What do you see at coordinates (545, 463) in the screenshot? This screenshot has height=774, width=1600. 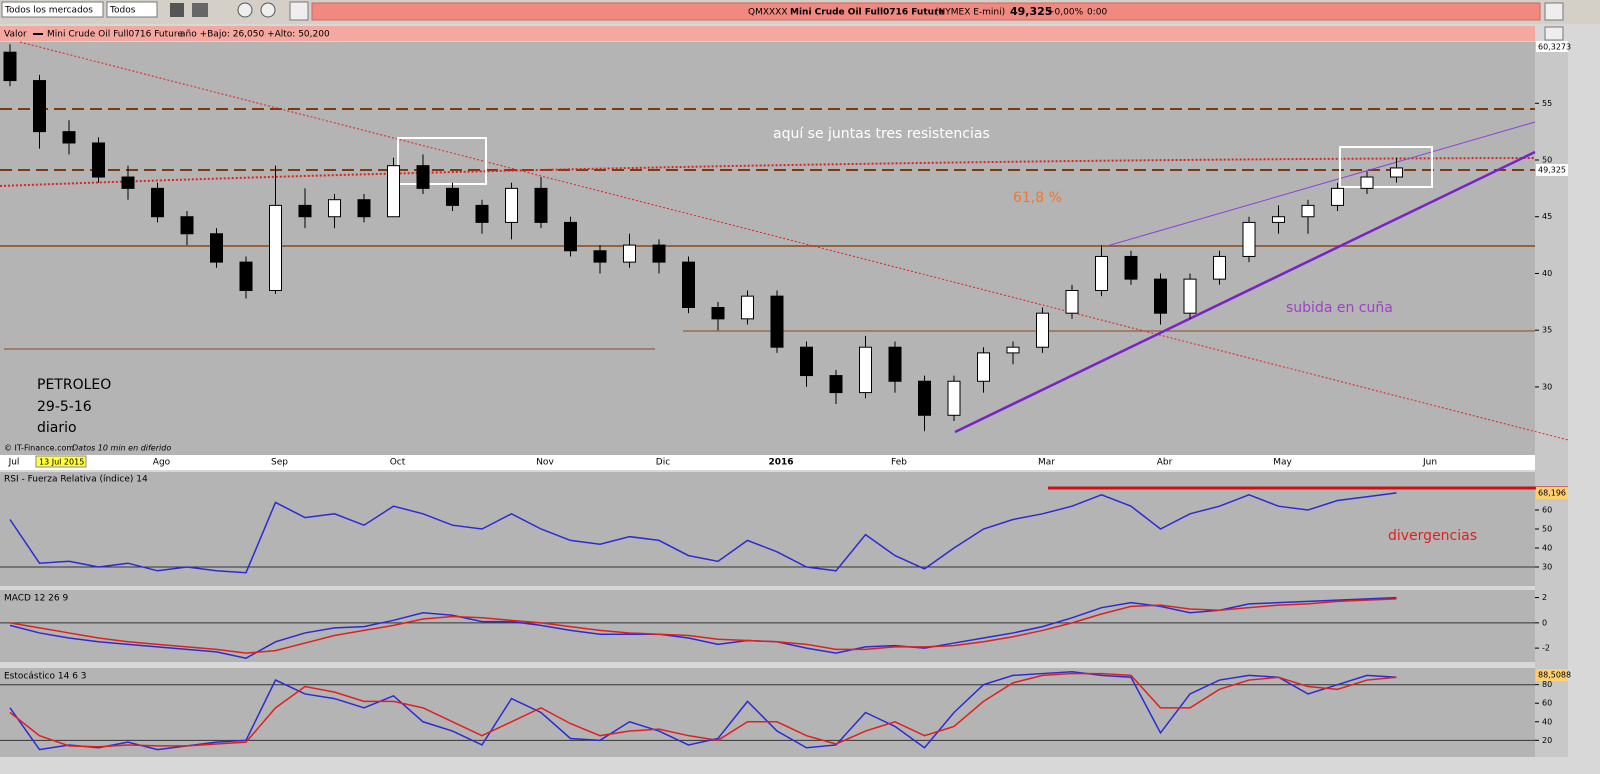 I see `x-tick-label: Nov` at bounding box center [545, 463].